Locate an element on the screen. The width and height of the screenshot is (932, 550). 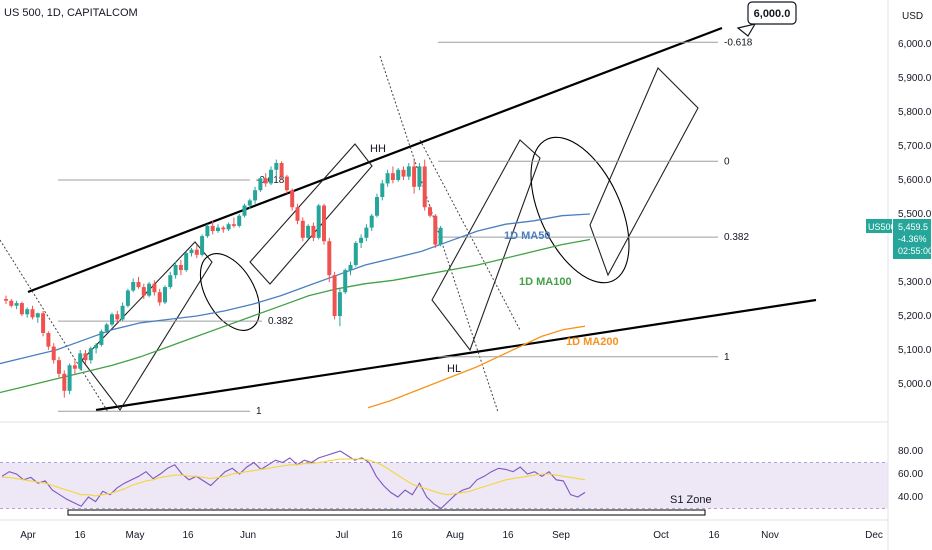
y-tick-label: 5,800.0 is located at coordinates (915, 112).